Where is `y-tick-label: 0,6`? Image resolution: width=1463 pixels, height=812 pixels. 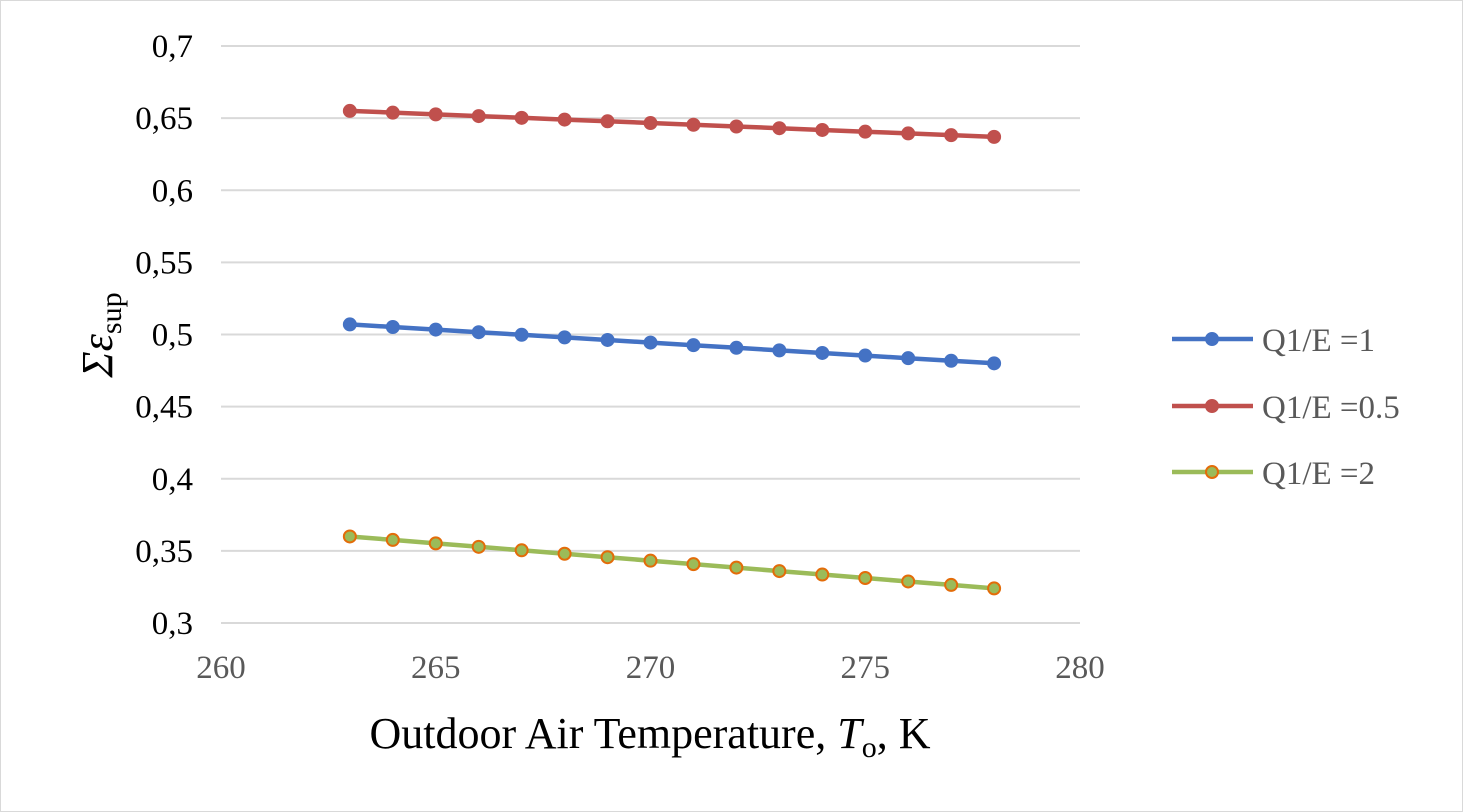
y-tick-label: 0,6 is located at coordinates (172, 191).